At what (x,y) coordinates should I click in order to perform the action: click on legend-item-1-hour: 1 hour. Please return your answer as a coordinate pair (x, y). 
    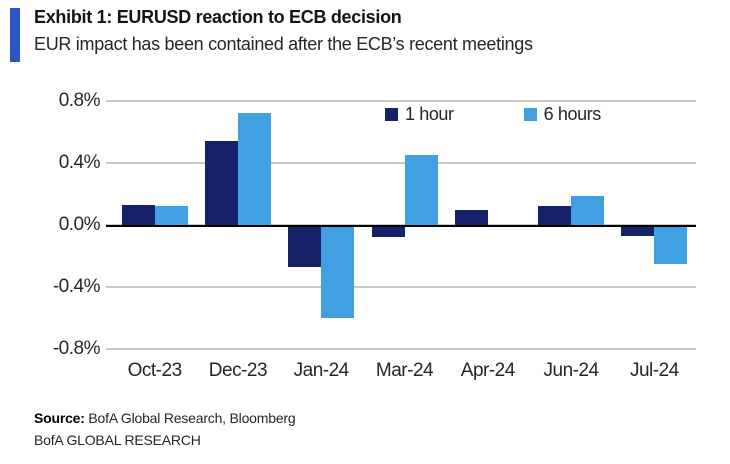
    Looking at the image, I should click on (419, 114).